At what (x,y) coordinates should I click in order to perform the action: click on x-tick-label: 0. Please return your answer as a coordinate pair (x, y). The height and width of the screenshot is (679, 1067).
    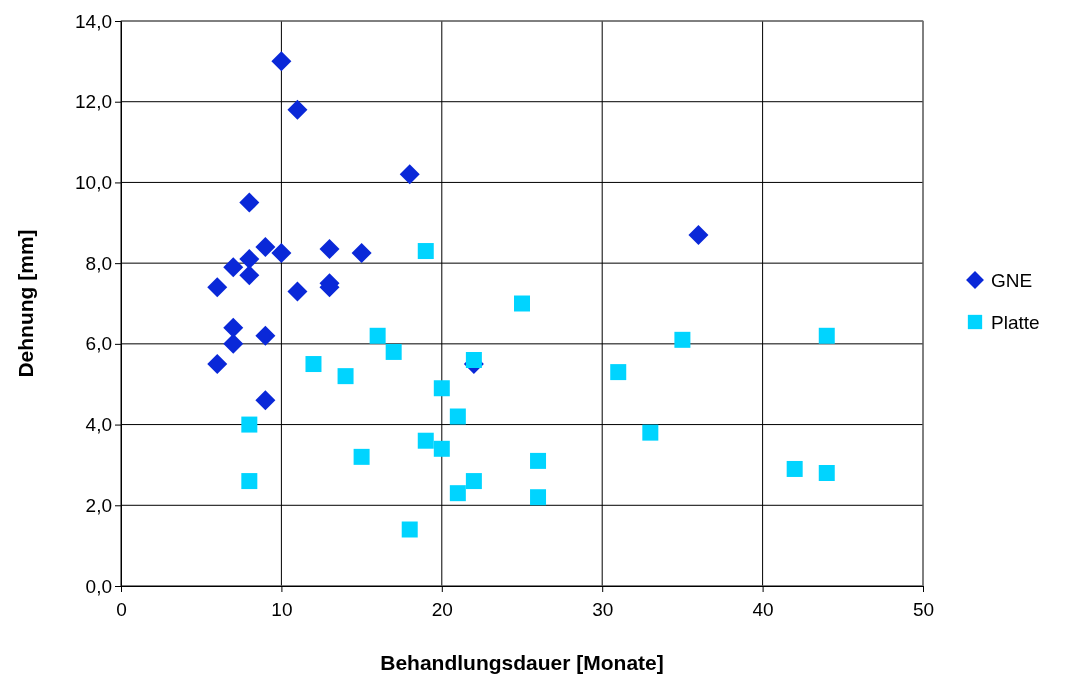
    Looking at the image, I should click on (121, 609).